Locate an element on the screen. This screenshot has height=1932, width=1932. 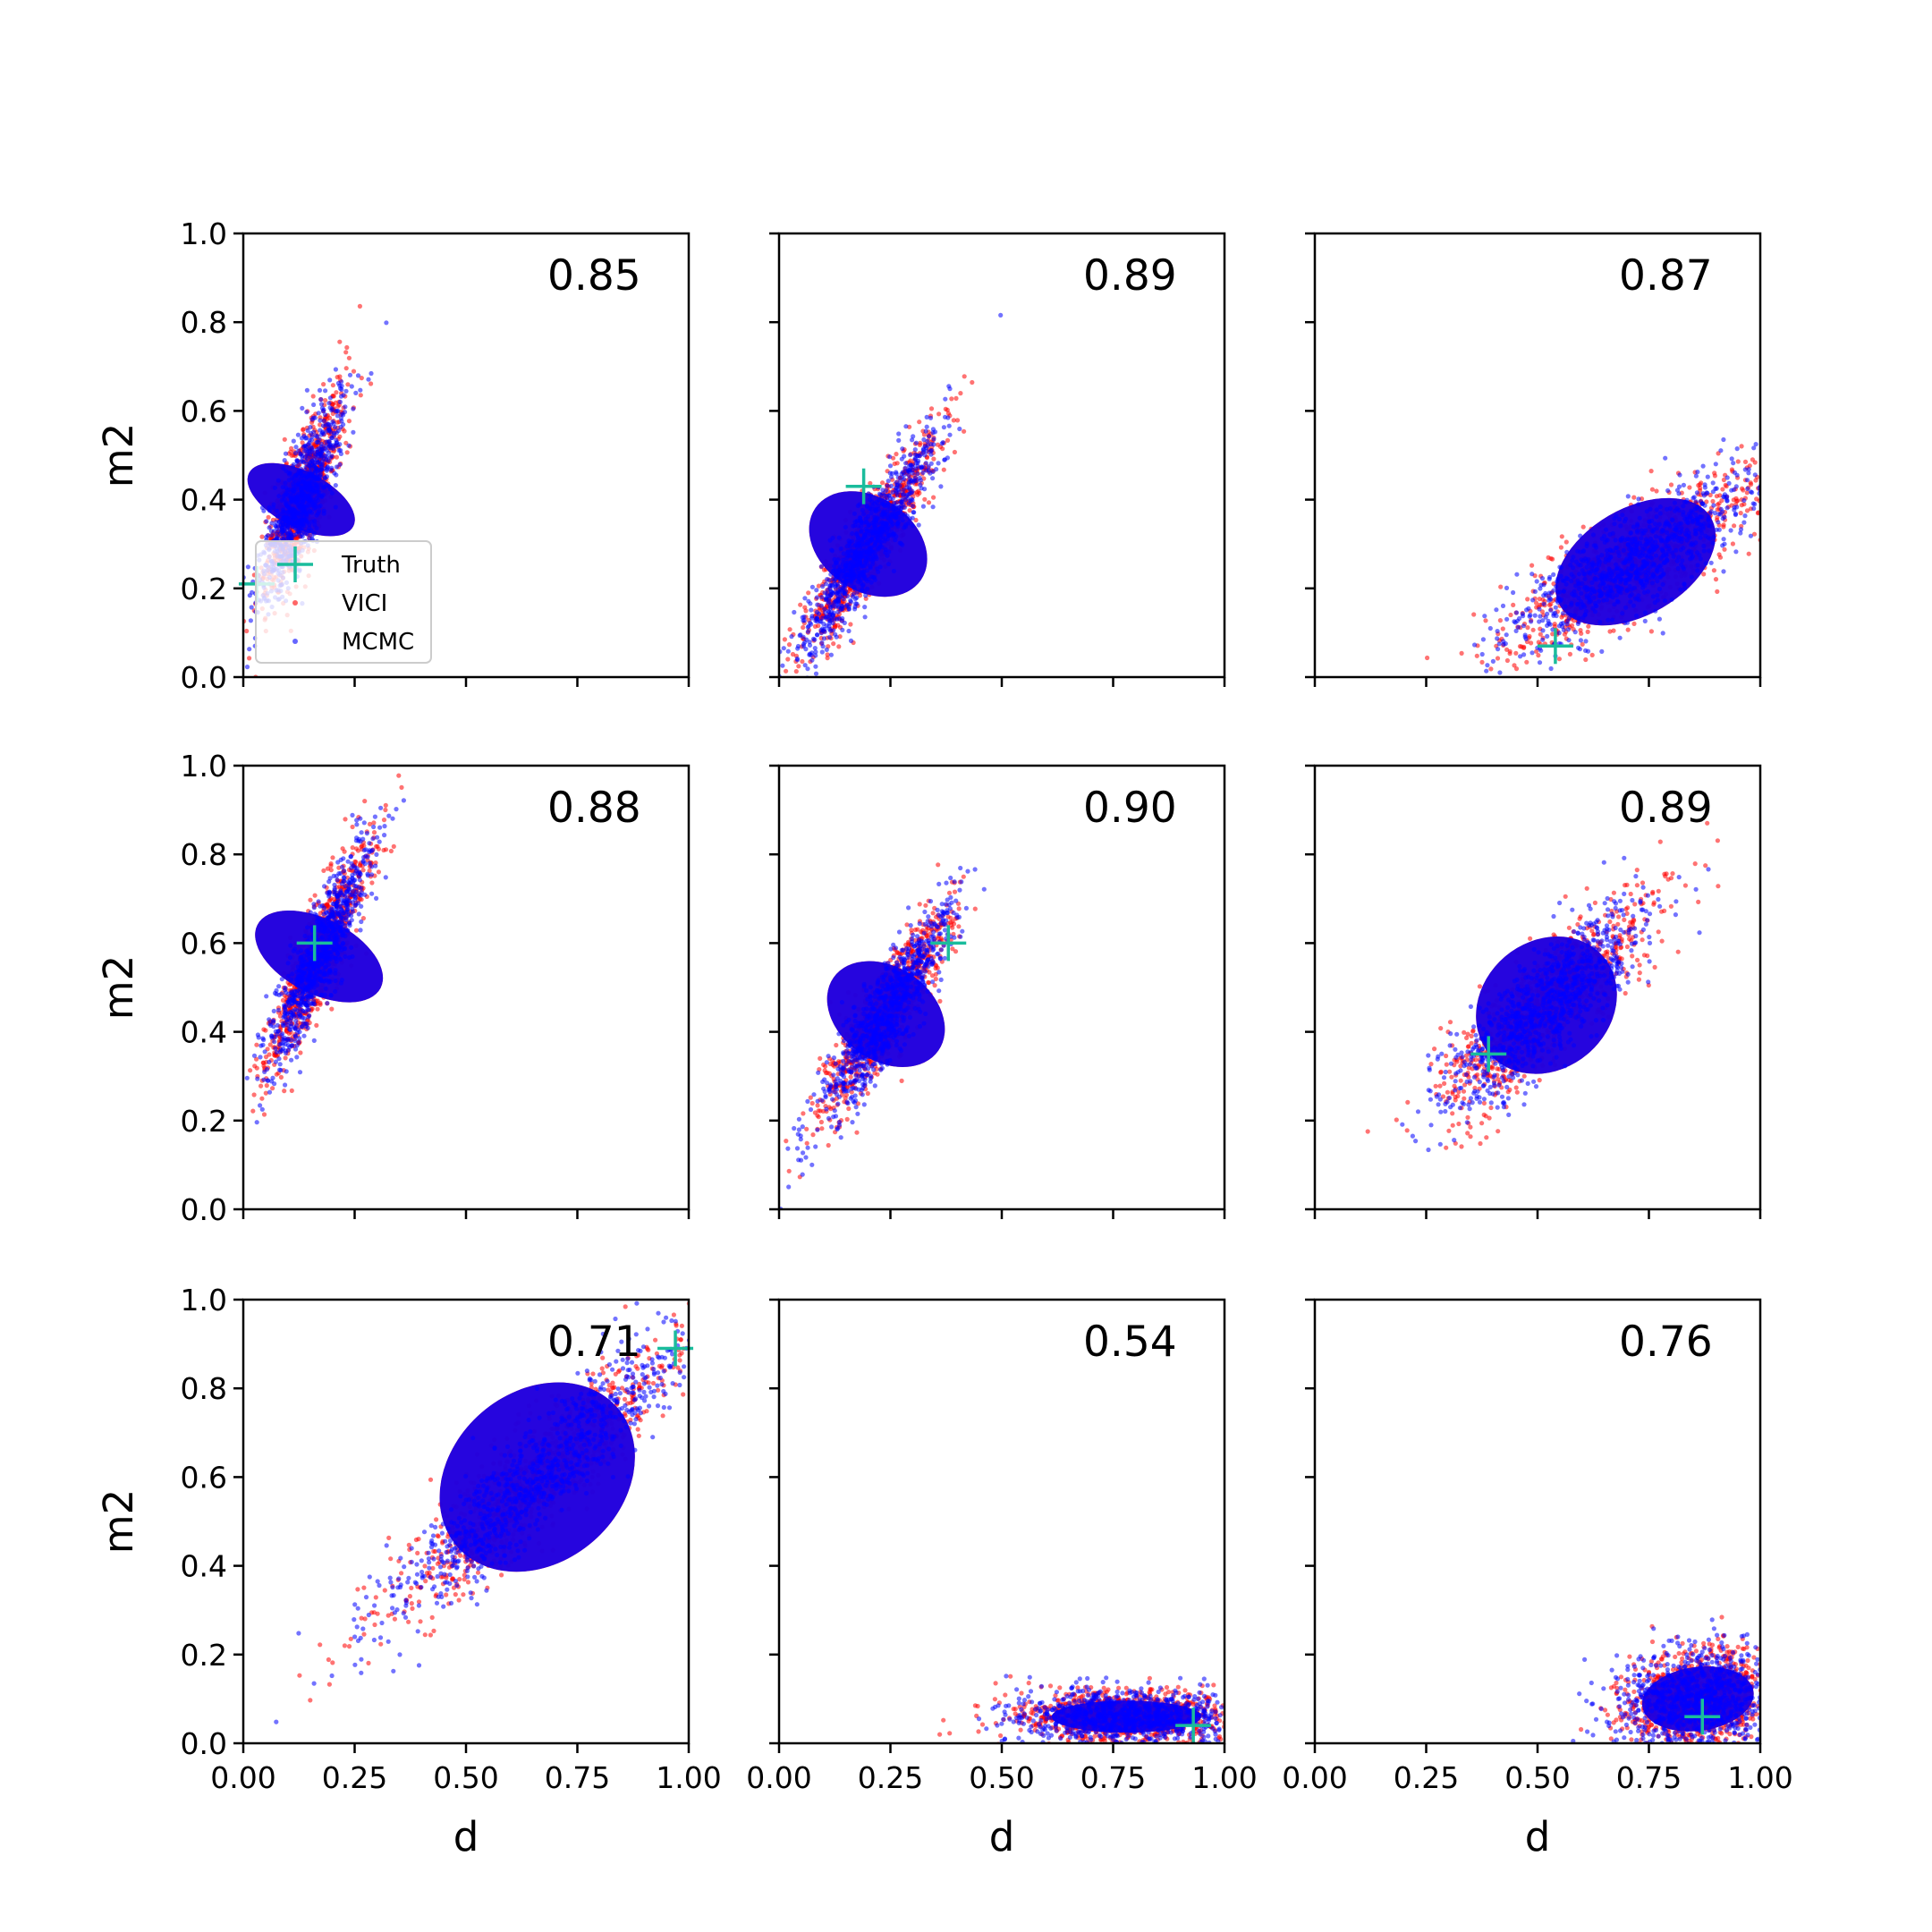
legend-label: Truth is located at coordinates (371, 565).